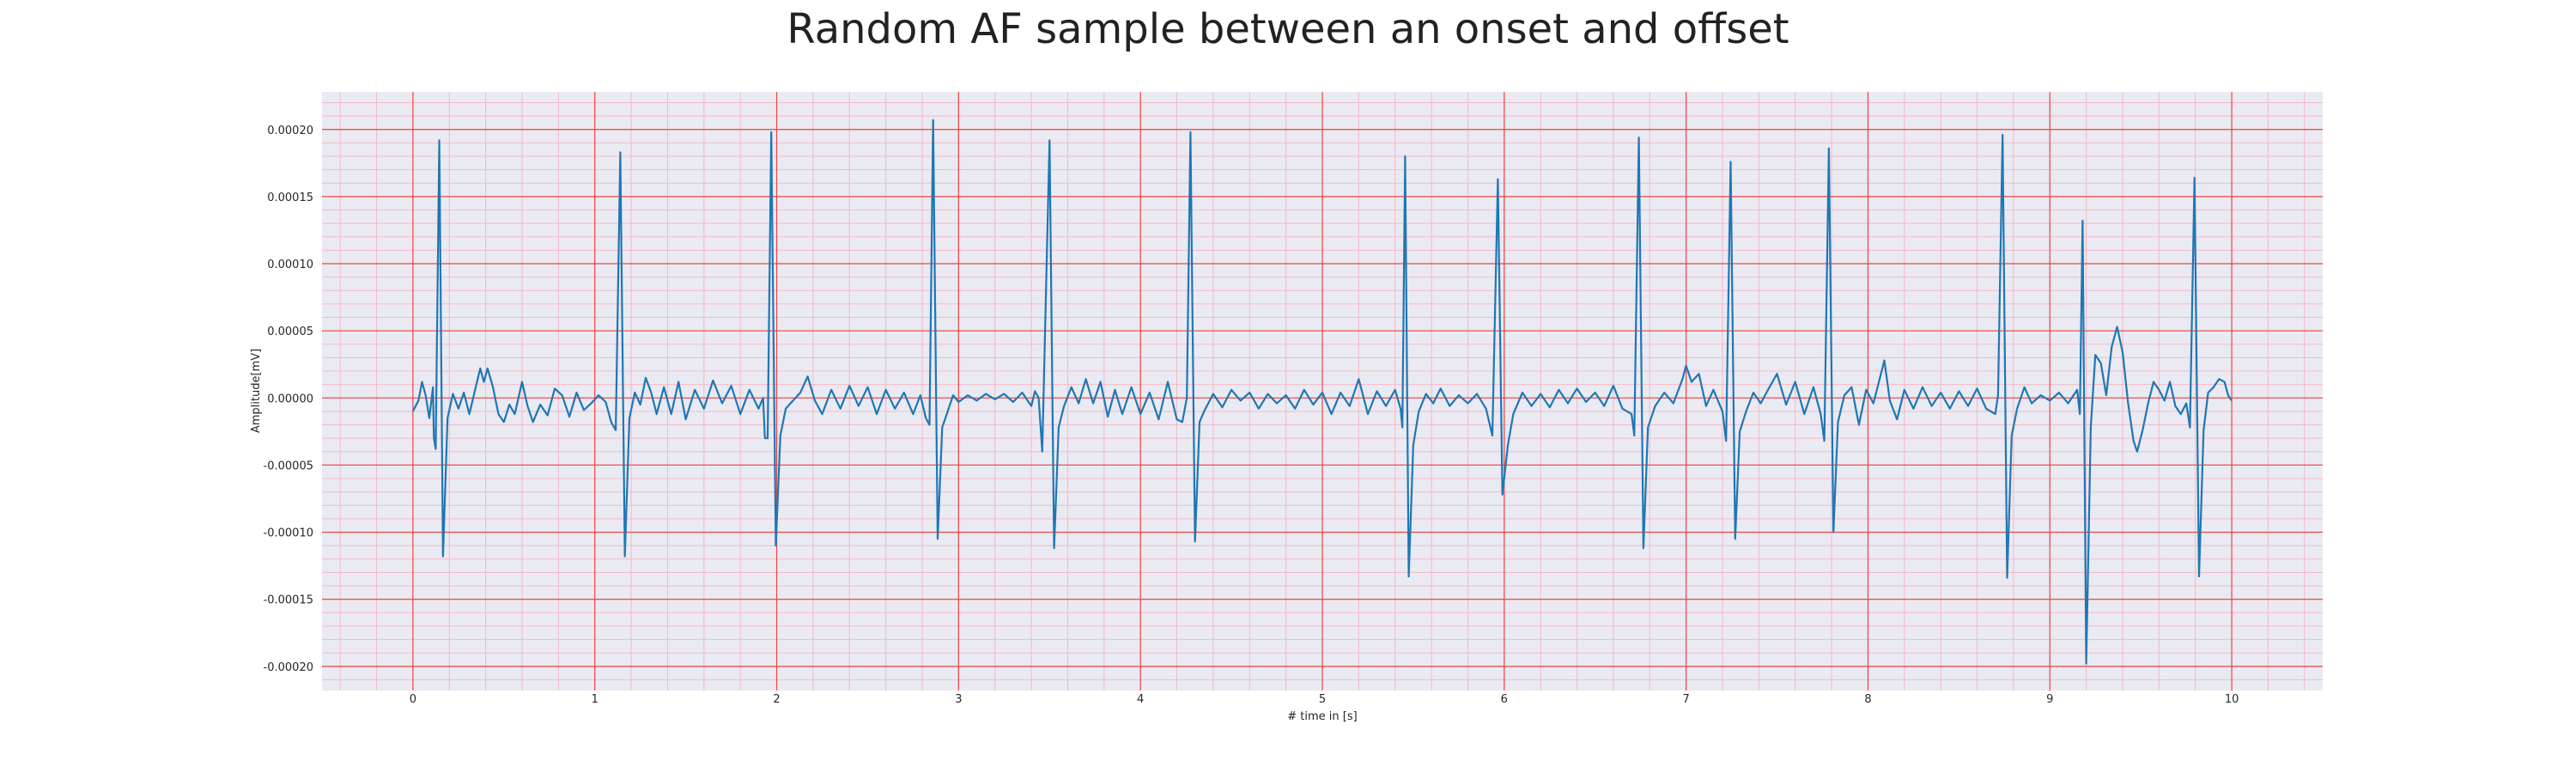 The height and width of the screenshot is (773, 2576). I want to click on y-tick-label: 0.00015, so click(290, 198).